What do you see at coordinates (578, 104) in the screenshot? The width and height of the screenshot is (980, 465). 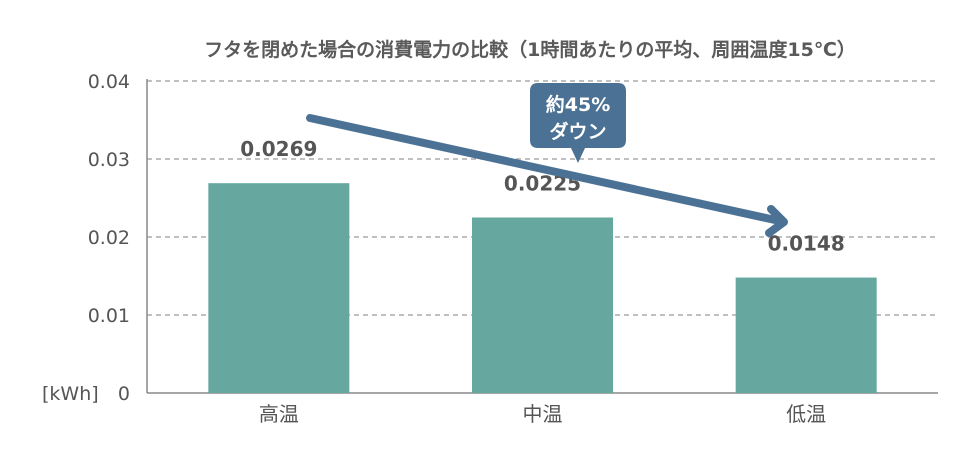 I see `callout-line-1: 約45%` at bounding box center [578, 104].